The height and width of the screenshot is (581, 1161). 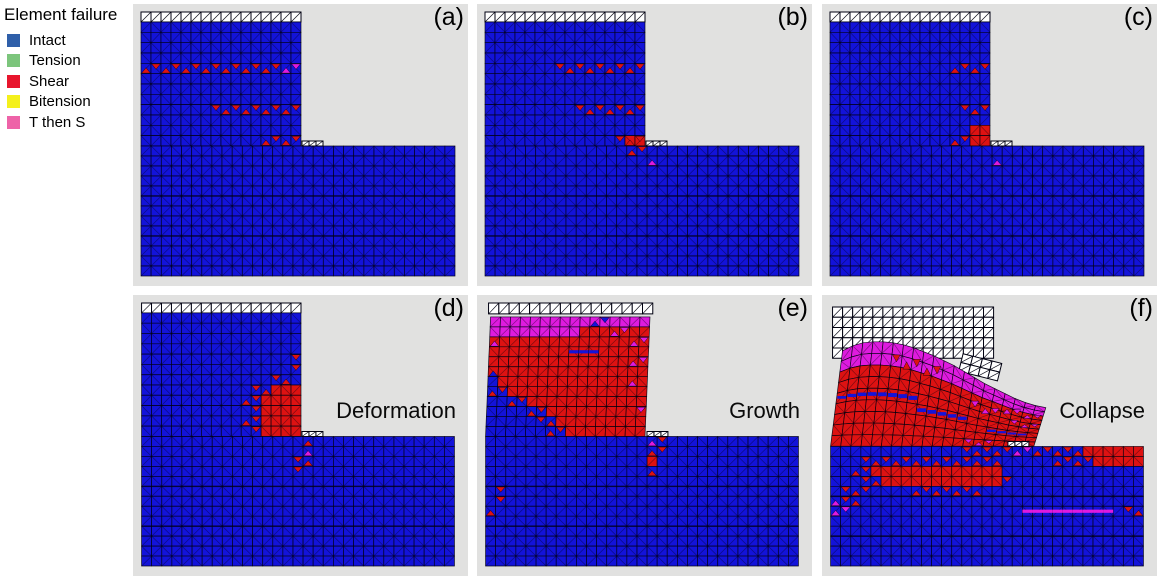 I want to click on failure-mesh-d, so click(x=298, y=434).